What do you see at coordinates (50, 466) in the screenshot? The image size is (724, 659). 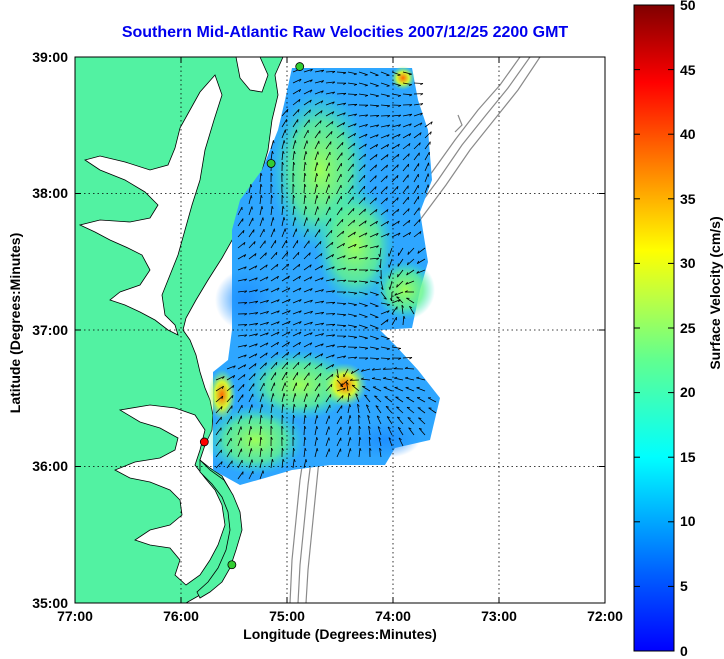 I see `y-tick-label: 36:00` at bounding box center [50, 466].